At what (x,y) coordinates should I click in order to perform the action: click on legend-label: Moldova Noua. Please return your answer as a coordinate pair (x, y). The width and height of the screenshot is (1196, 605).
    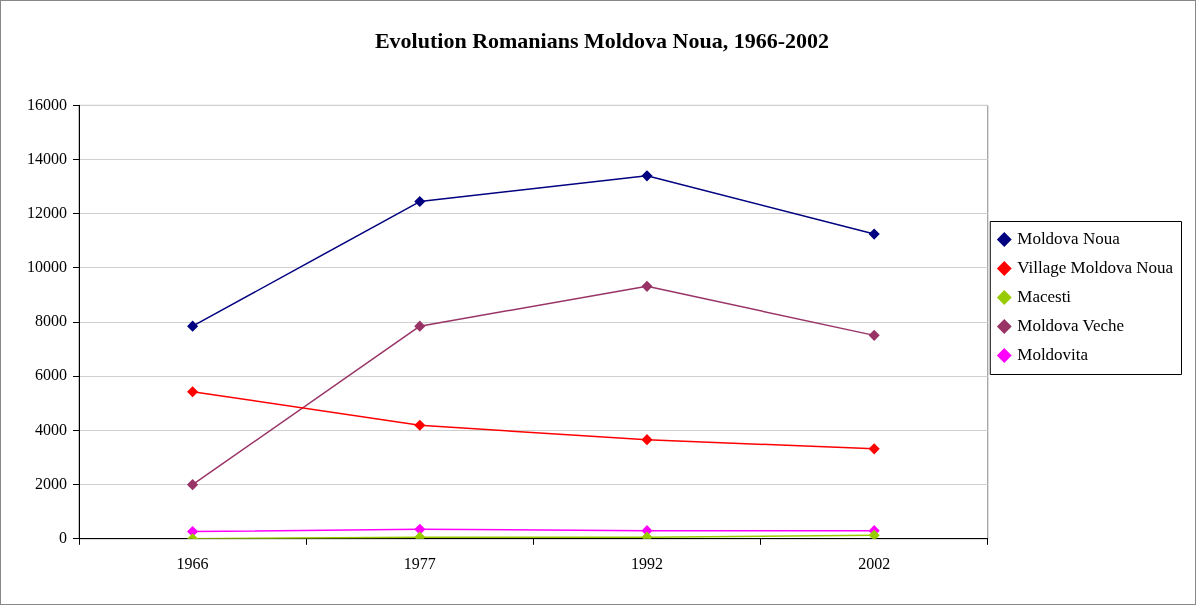
    Looking at the image, I should click on (1069, 238).